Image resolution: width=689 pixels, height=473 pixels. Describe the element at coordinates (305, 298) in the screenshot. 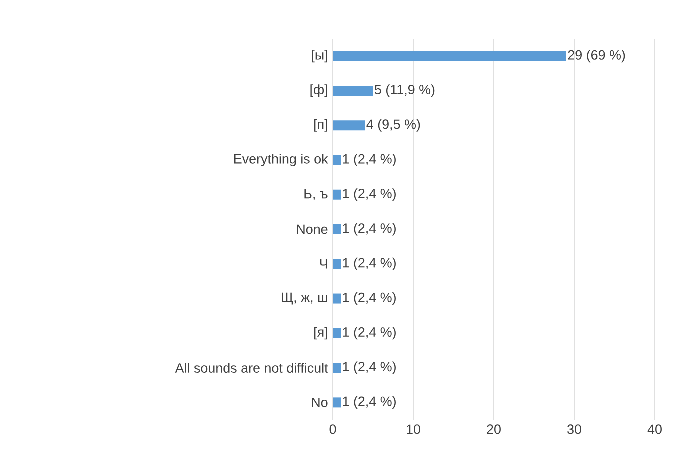

I see `y-tick-label: Щ, ж, ш` at that location.